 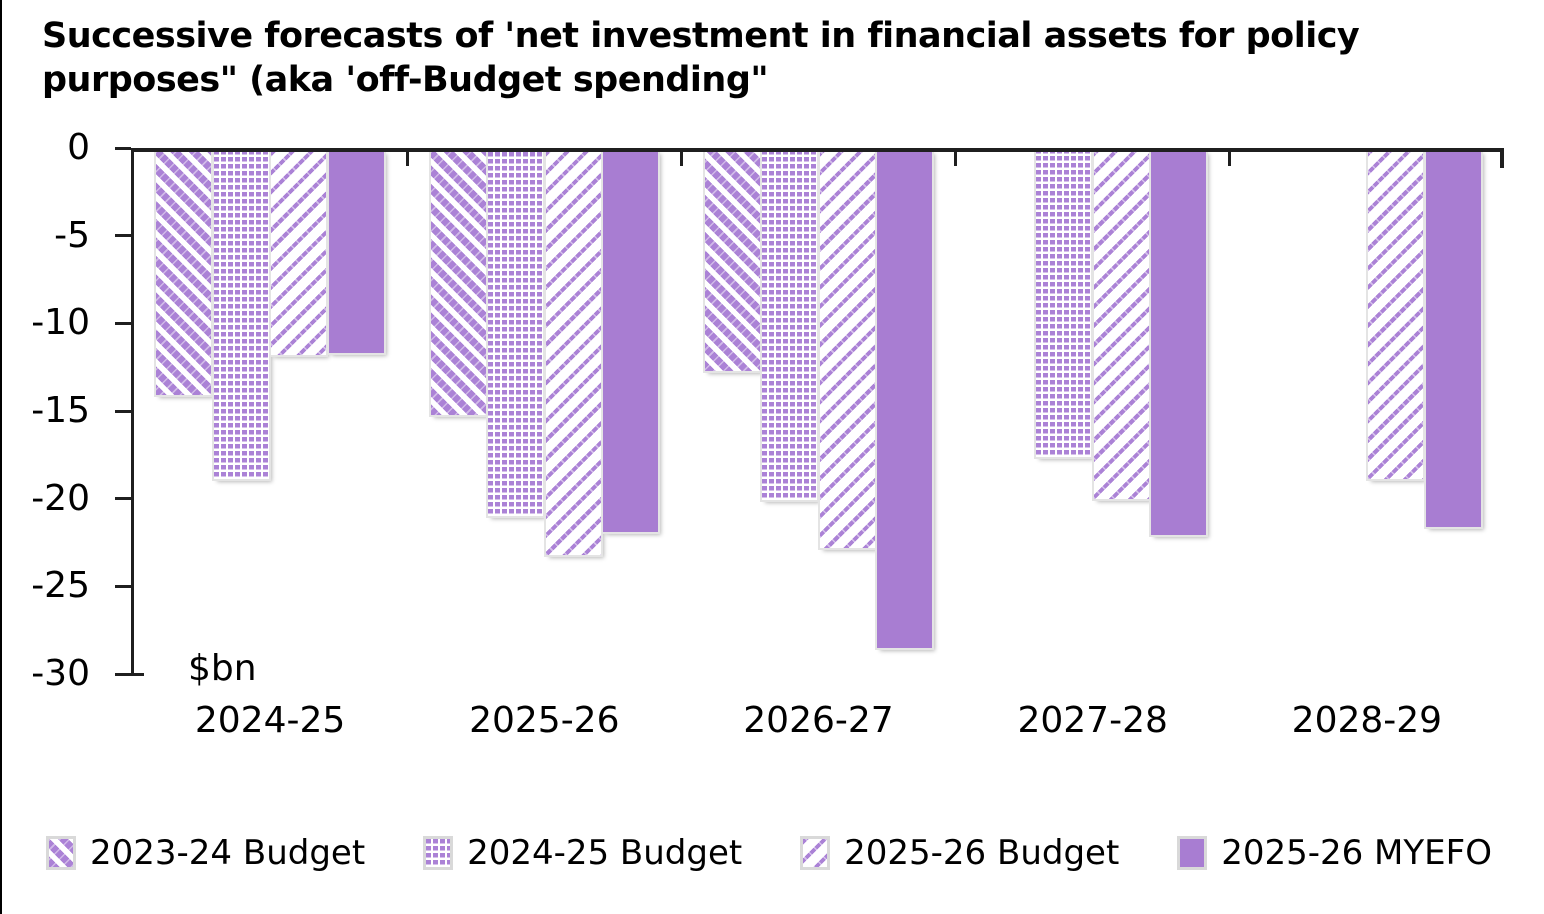 What do you see at coordinates (270, 720) in the screenshot?
I see `x-axis-label-2024-25: 2024-25` at bounding box center [270, 720].